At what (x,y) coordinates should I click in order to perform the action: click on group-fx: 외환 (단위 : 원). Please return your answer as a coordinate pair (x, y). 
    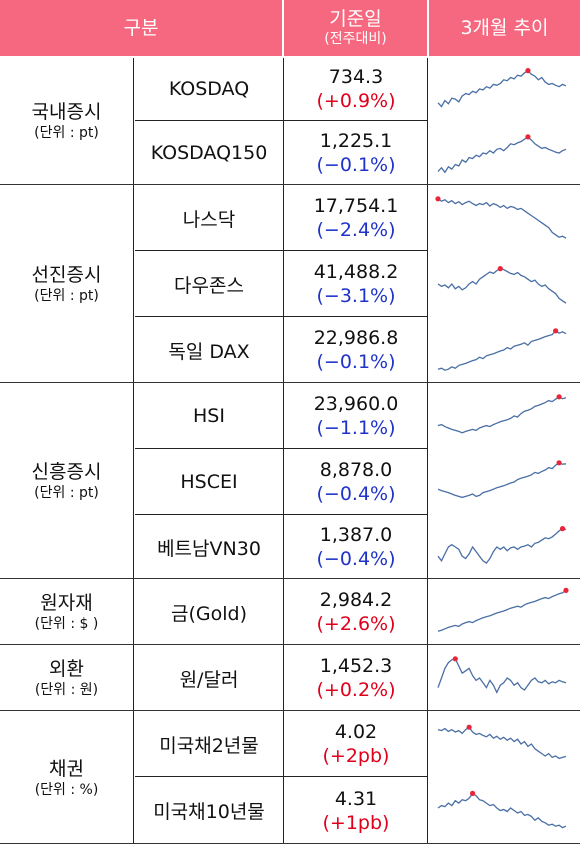
    Looking at the image, I should click on (66, 678).